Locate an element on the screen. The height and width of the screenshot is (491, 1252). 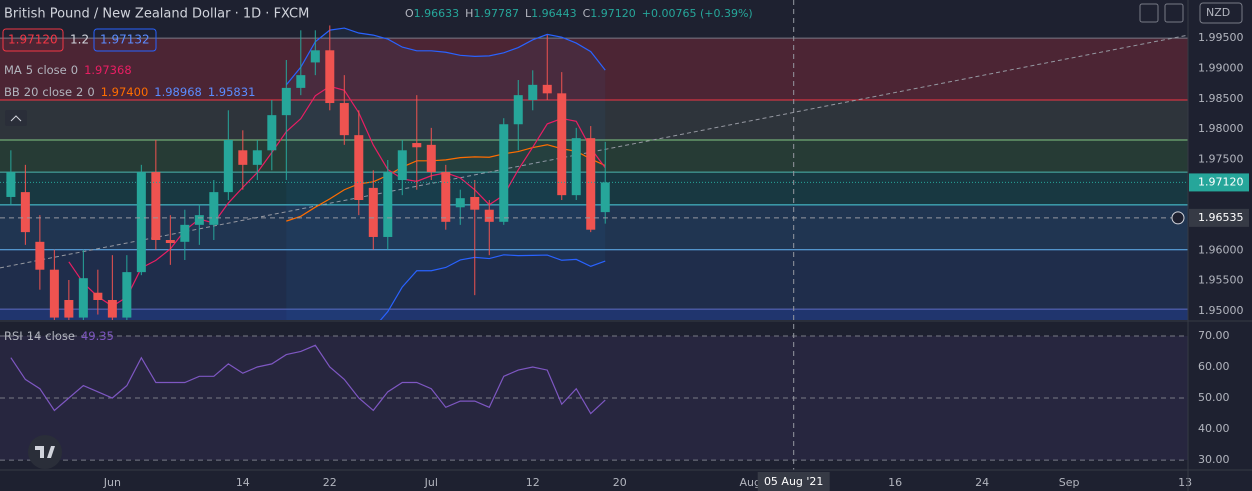
x-tick-label: 20 is located at coordinates (620, 482).